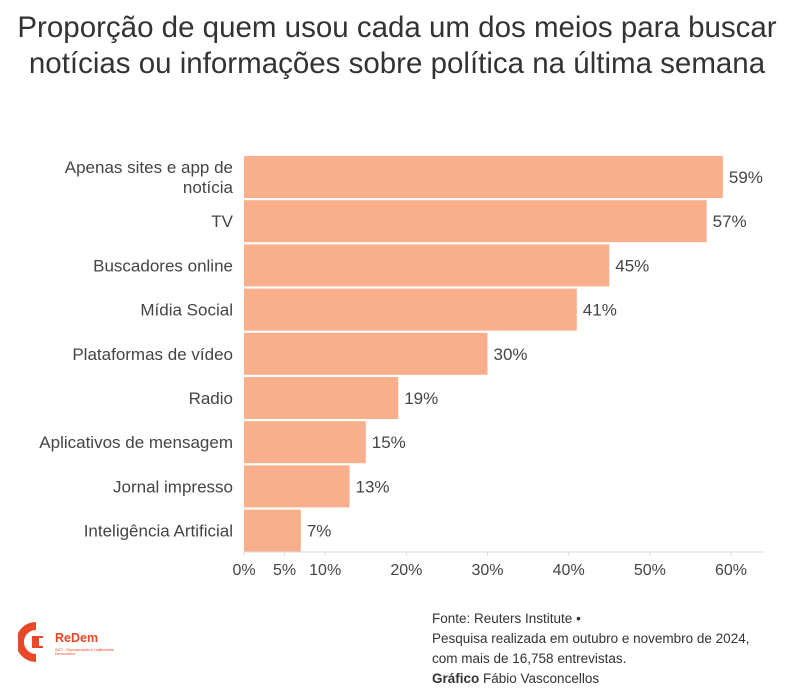 The width and height of the screenshot is (794, 699). What do you see at coordinates (632, 265) in the screenshot?
I see `value-label: 45%` at bounding box center [632, 265].